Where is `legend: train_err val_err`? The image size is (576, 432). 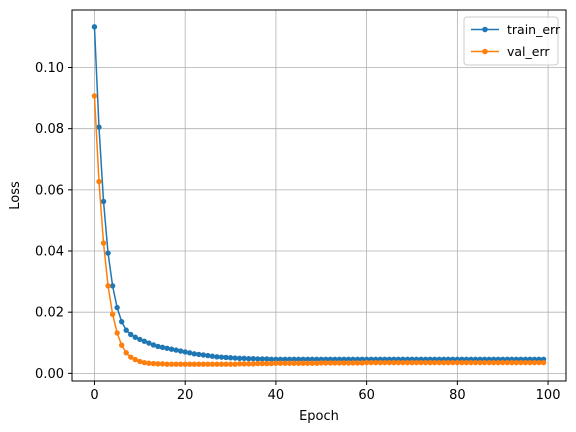
legend: train_err val_err is located at coordinates (512, 41).